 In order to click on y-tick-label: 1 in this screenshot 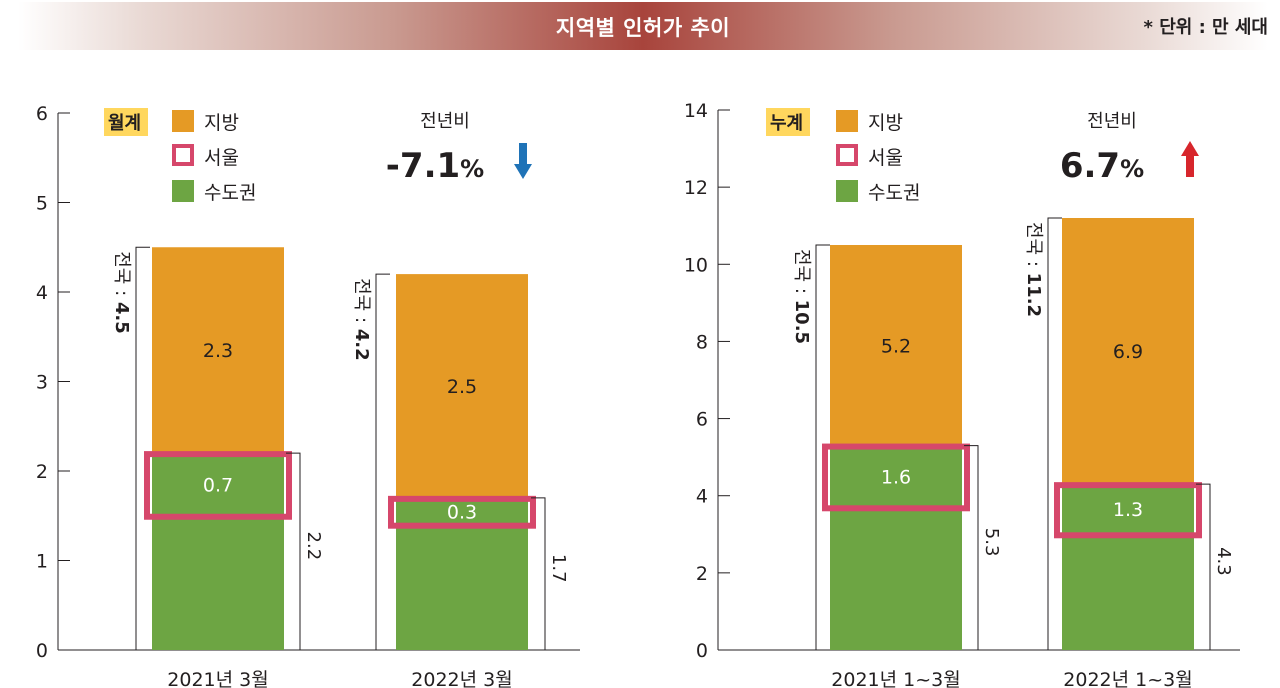, I will do `click(42, 562)`.